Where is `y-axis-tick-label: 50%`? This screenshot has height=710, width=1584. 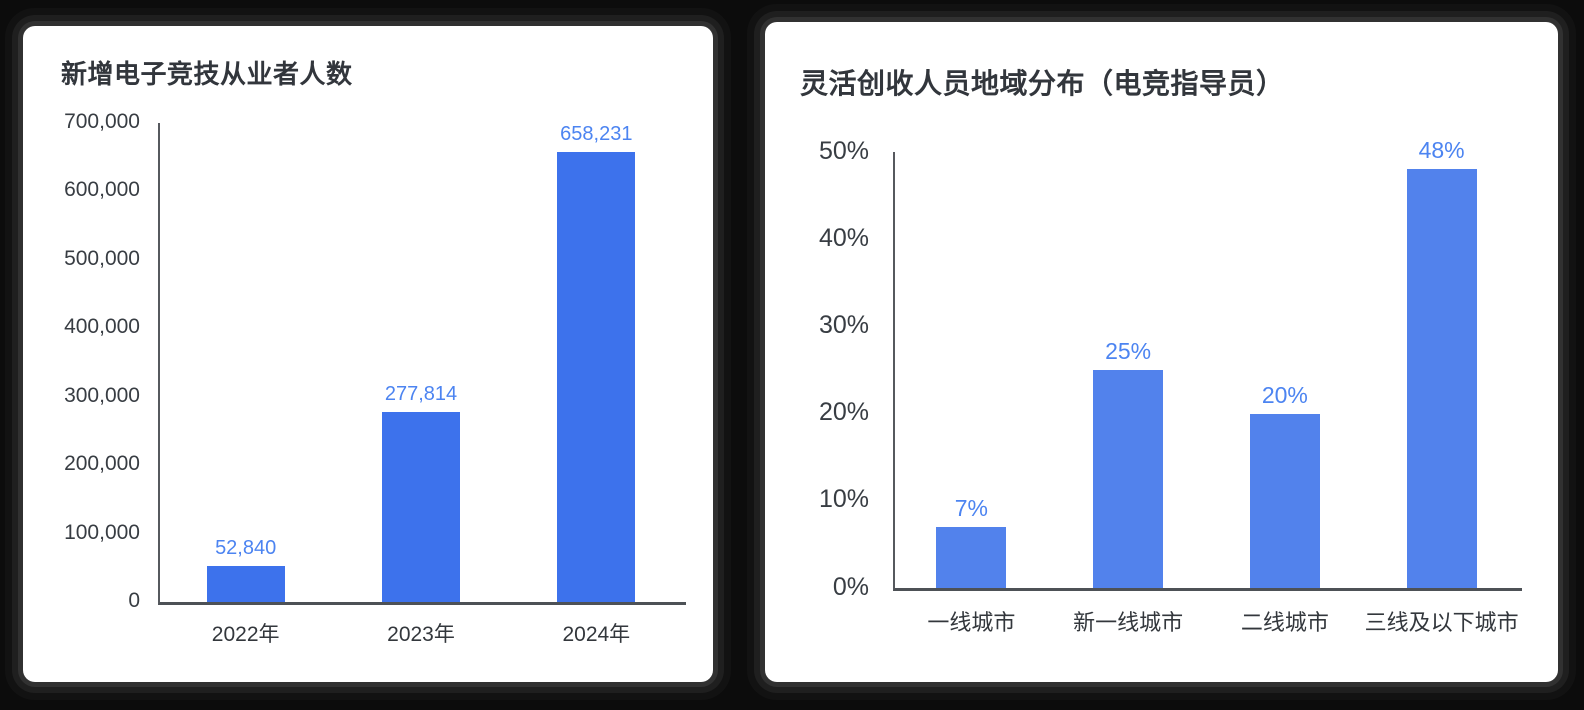 y-axis-tick-label: 50% is located at coordinates (843, 150).